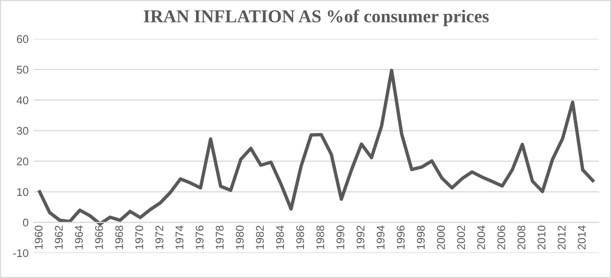 The image size is (611, 278). I want to click on x-tick-label: 2000, so click(441, 238).